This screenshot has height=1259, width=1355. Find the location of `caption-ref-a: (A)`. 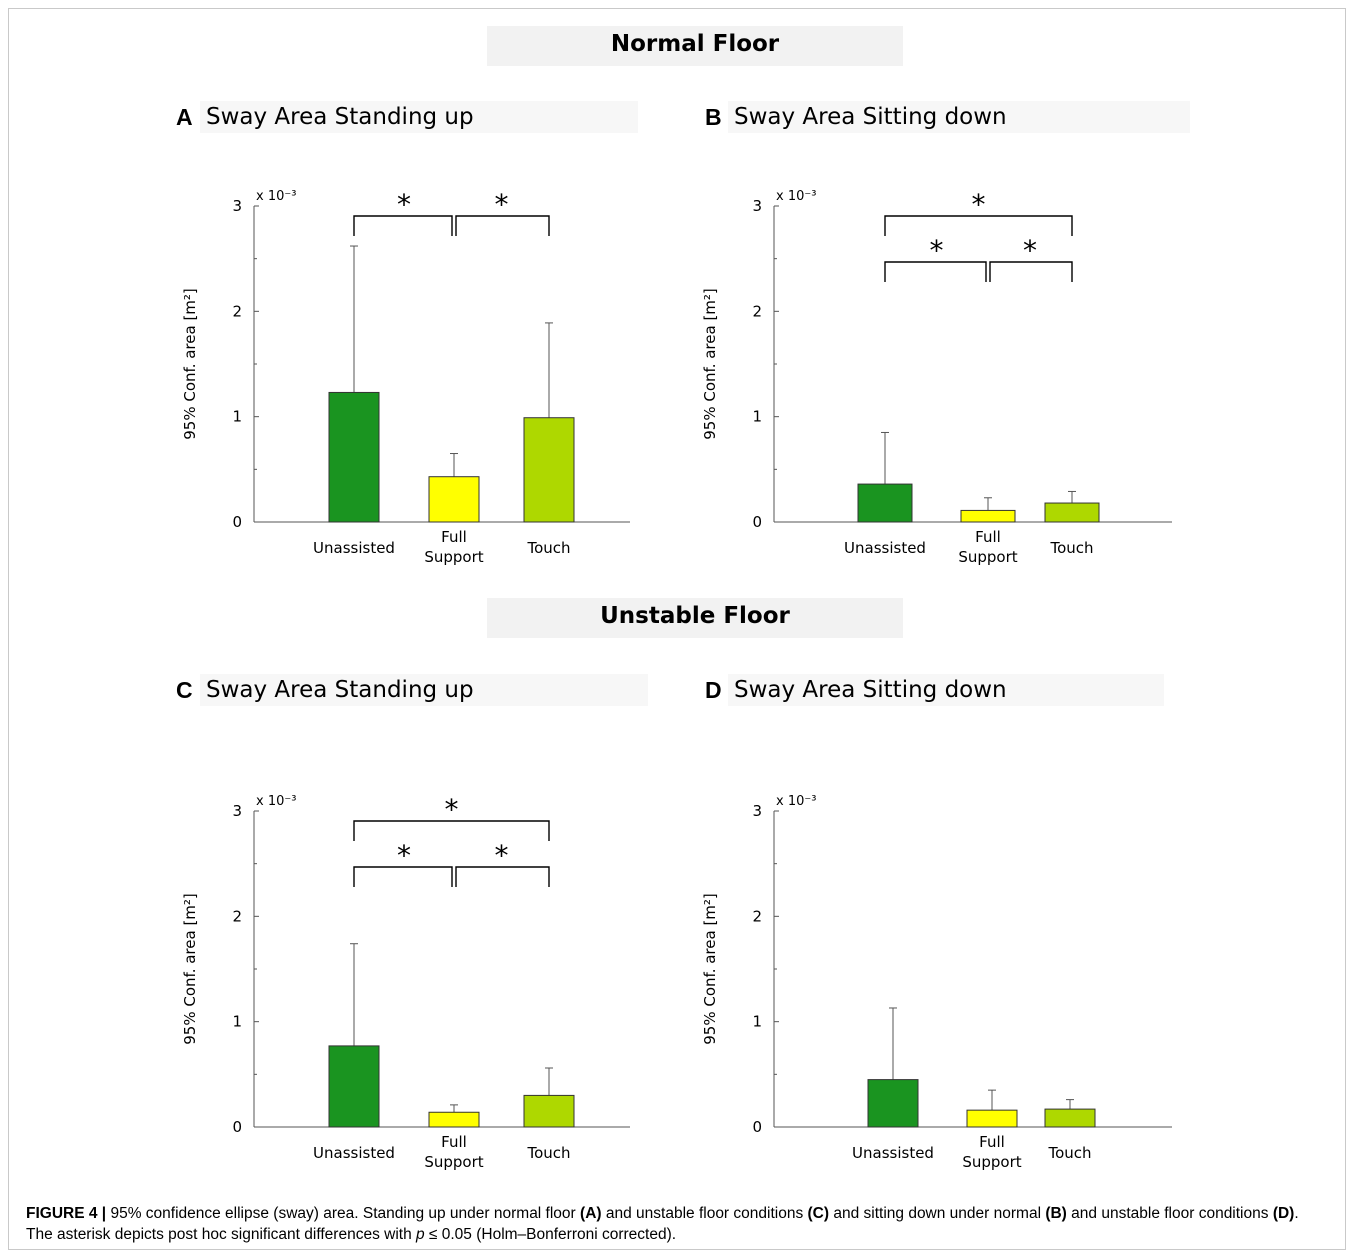

caption-ref-a: (A) is located at coordinates (591, 1213).